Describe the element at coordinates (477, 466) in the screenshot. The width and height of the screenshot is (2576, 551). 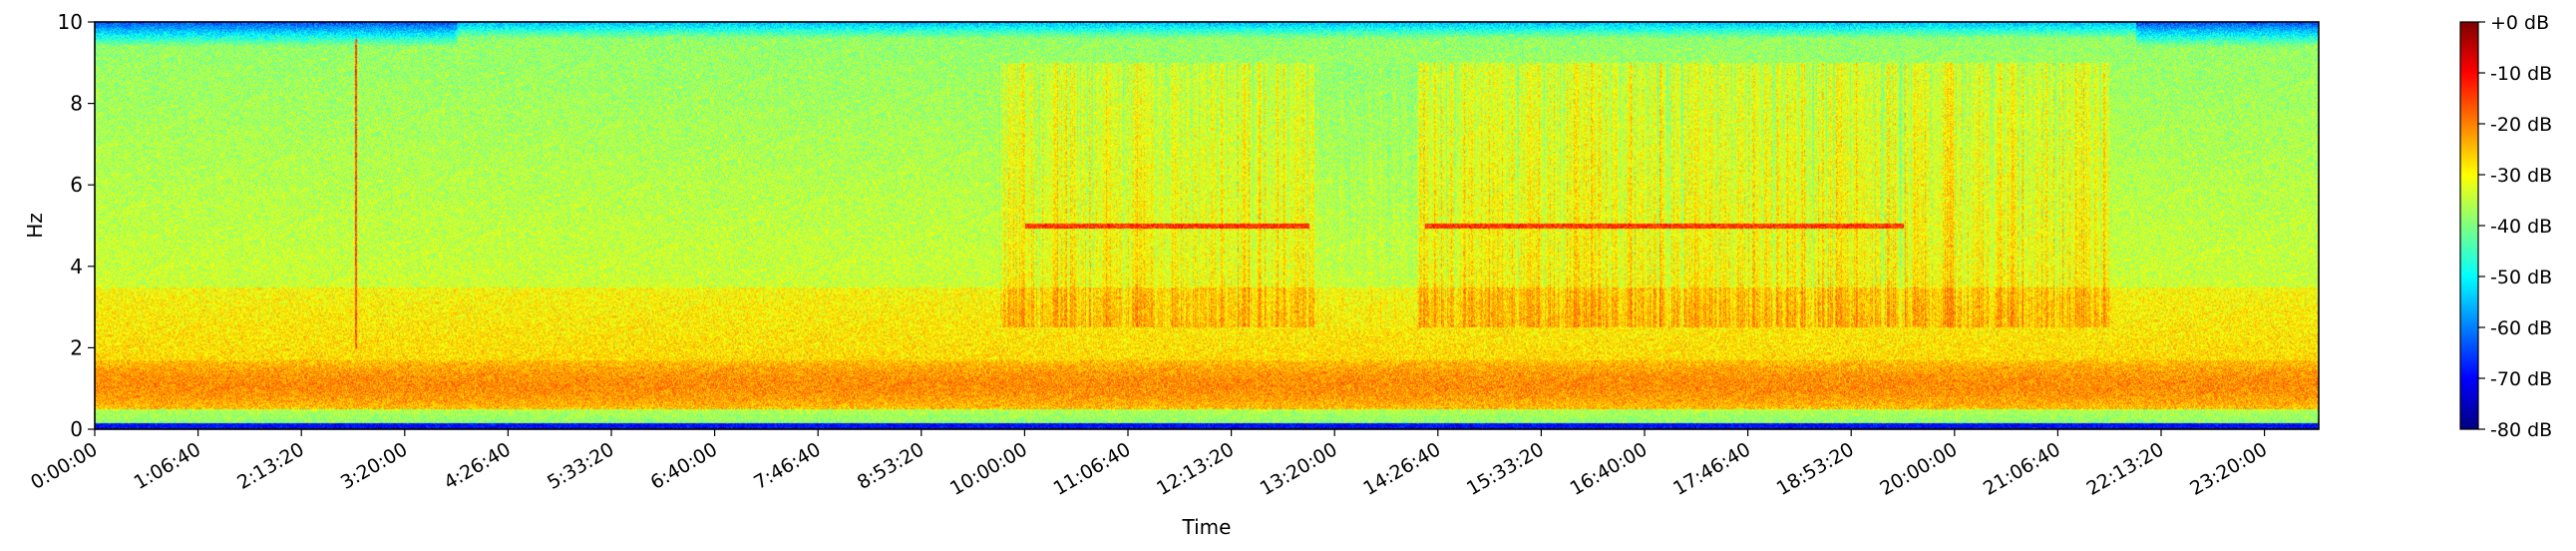
I see `x-tick-label: 4:26:40` at that location.